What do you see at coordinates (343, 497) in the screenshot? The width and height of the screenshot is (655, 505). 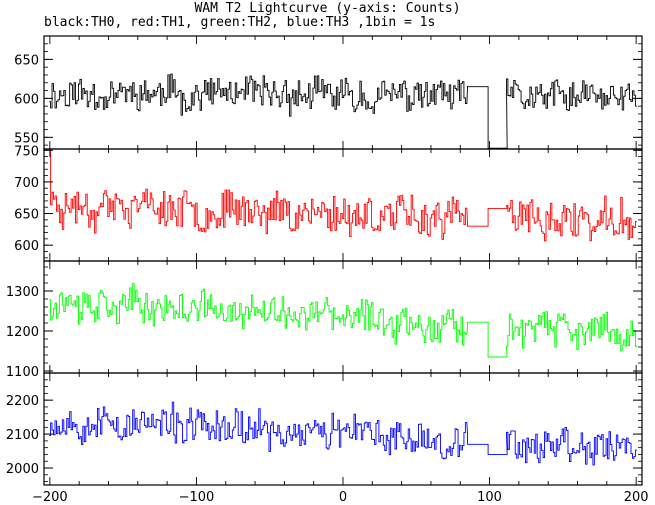 I see `x-tick-label: 0` at bounding box center [343, 497].